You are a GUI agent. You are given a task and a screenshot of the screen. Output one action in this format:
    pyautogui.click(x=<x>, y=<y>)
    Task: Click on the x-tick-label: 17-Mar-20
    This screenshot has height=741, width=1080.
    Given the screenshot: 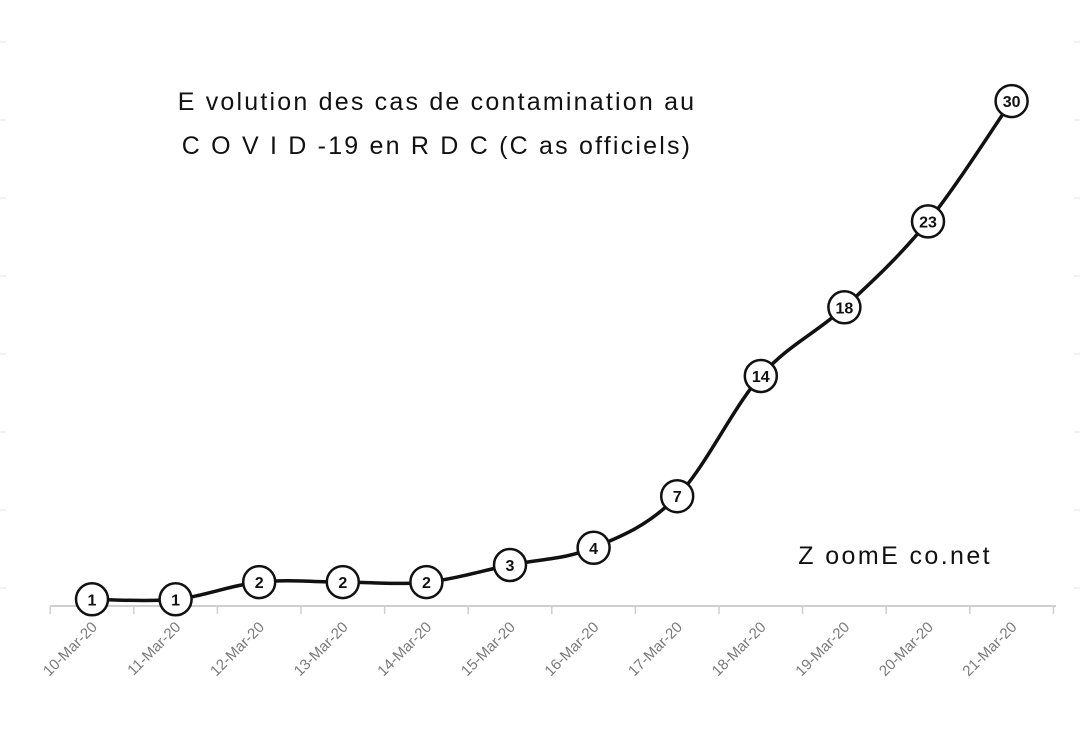 What is the action you would take?
    pyautogui.click(x=655, y=649)
    